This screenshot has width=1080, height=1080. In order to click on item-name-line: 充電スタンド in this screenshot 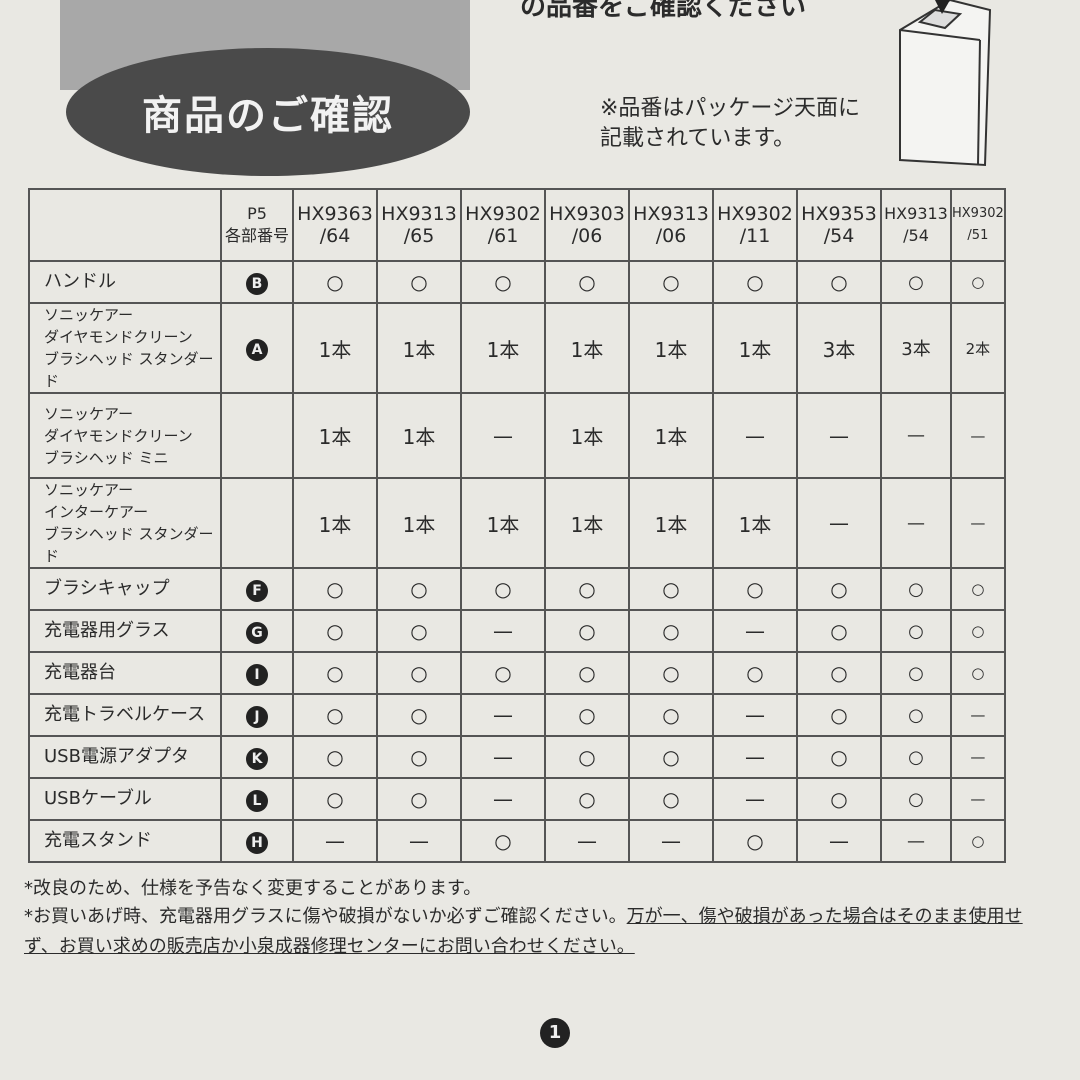, I will do `click(98, 840)`.